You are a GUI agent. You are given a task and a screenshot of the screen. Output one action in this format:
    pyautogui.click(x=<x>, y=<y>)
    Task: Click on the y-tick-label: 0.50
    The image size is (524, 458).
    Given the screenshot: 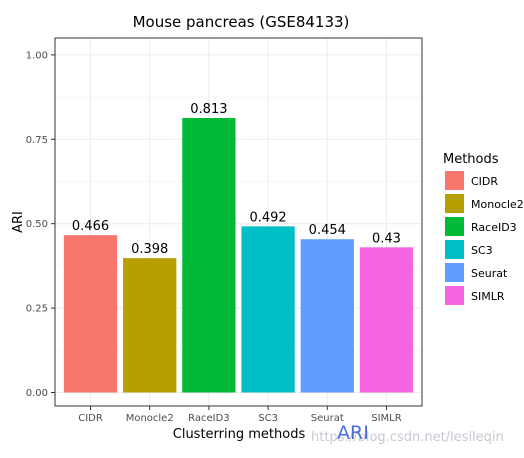 What is the action you would take?
    pyautogui.click(x=37, y=224)
    